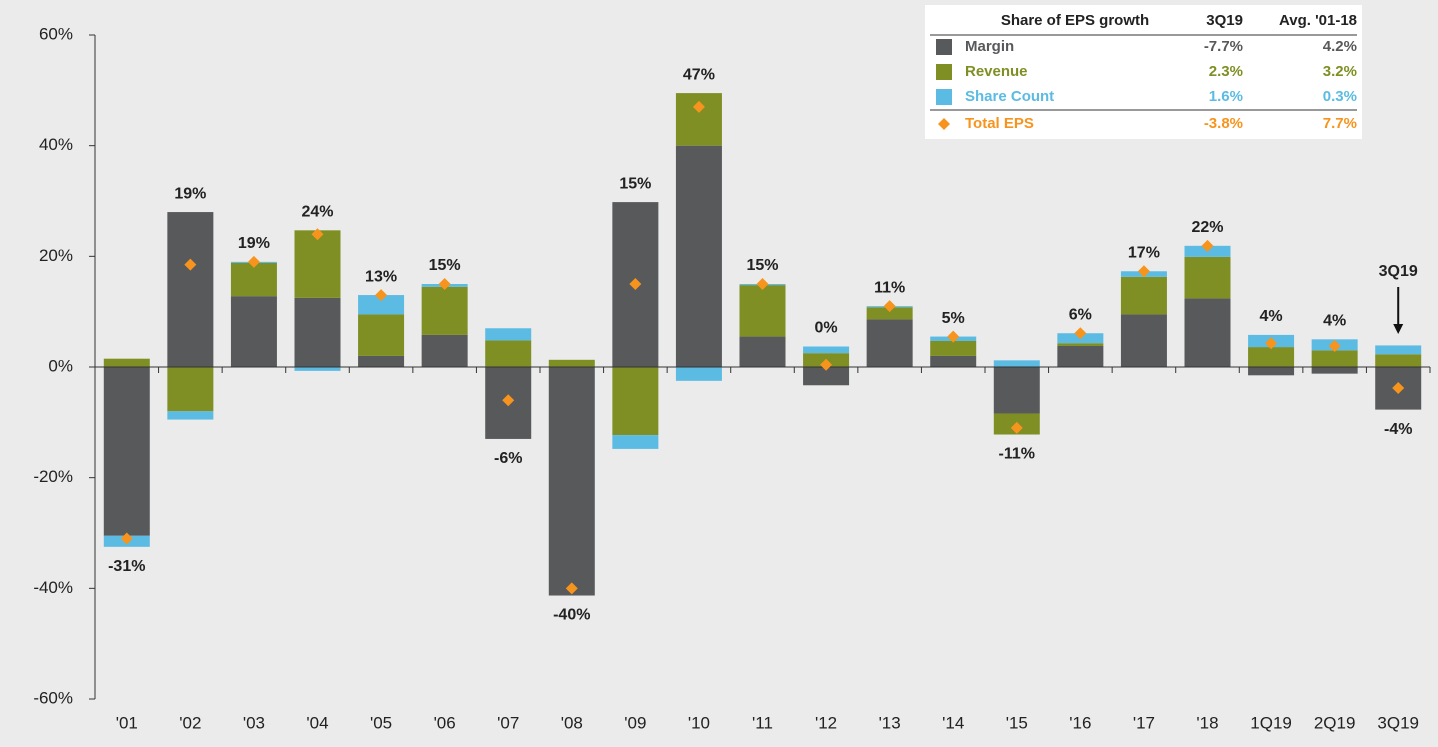  What do you see at coordinates (1226, 96) in the screenshot?
I see `table-value: 1.6%` at bounding box center [1226, 96].